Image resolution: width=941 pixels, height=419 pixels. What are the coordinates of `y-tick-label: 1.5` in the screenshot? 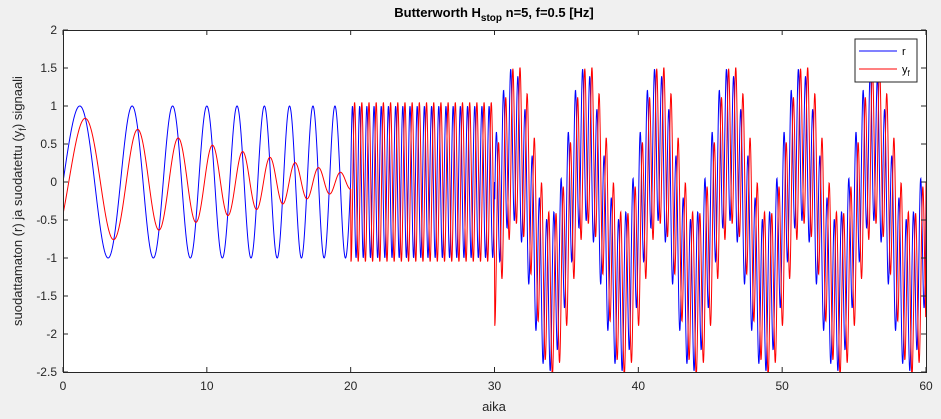 It's located at (48, 68).